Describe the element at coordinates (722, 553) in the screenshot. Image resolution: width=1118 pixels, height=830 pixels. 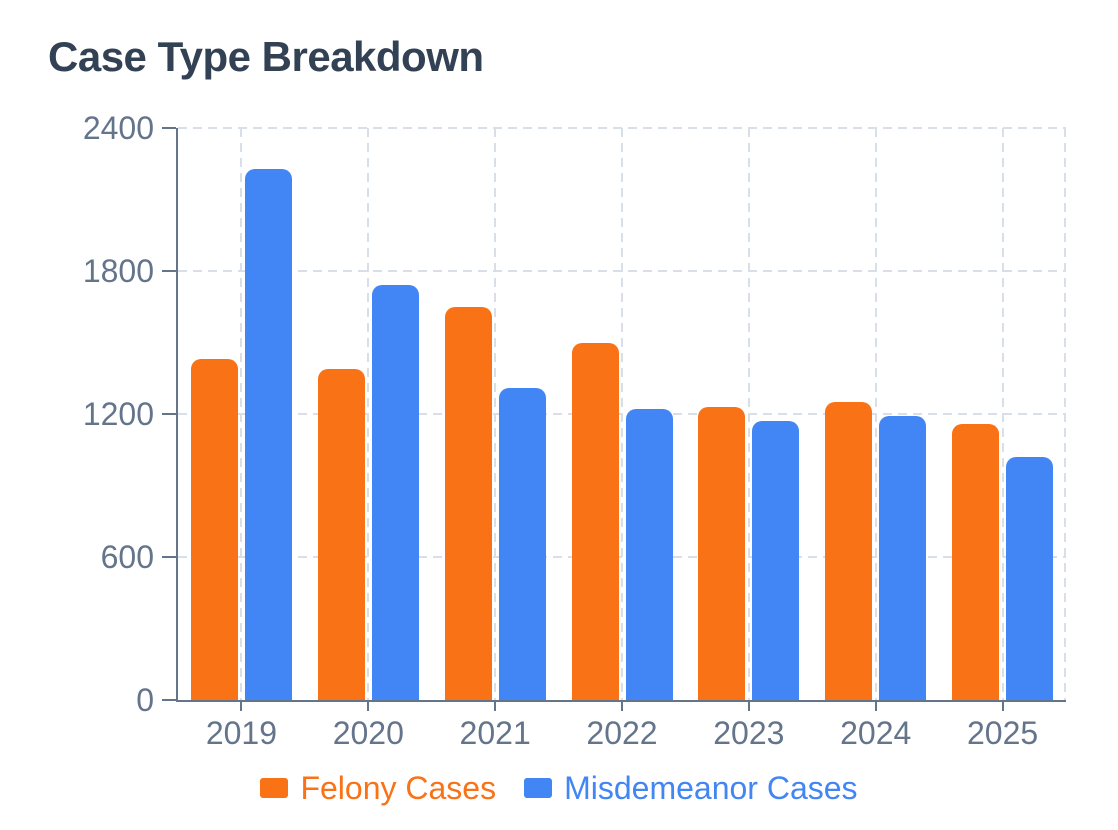
I see `bar-felony-2023` at that location.